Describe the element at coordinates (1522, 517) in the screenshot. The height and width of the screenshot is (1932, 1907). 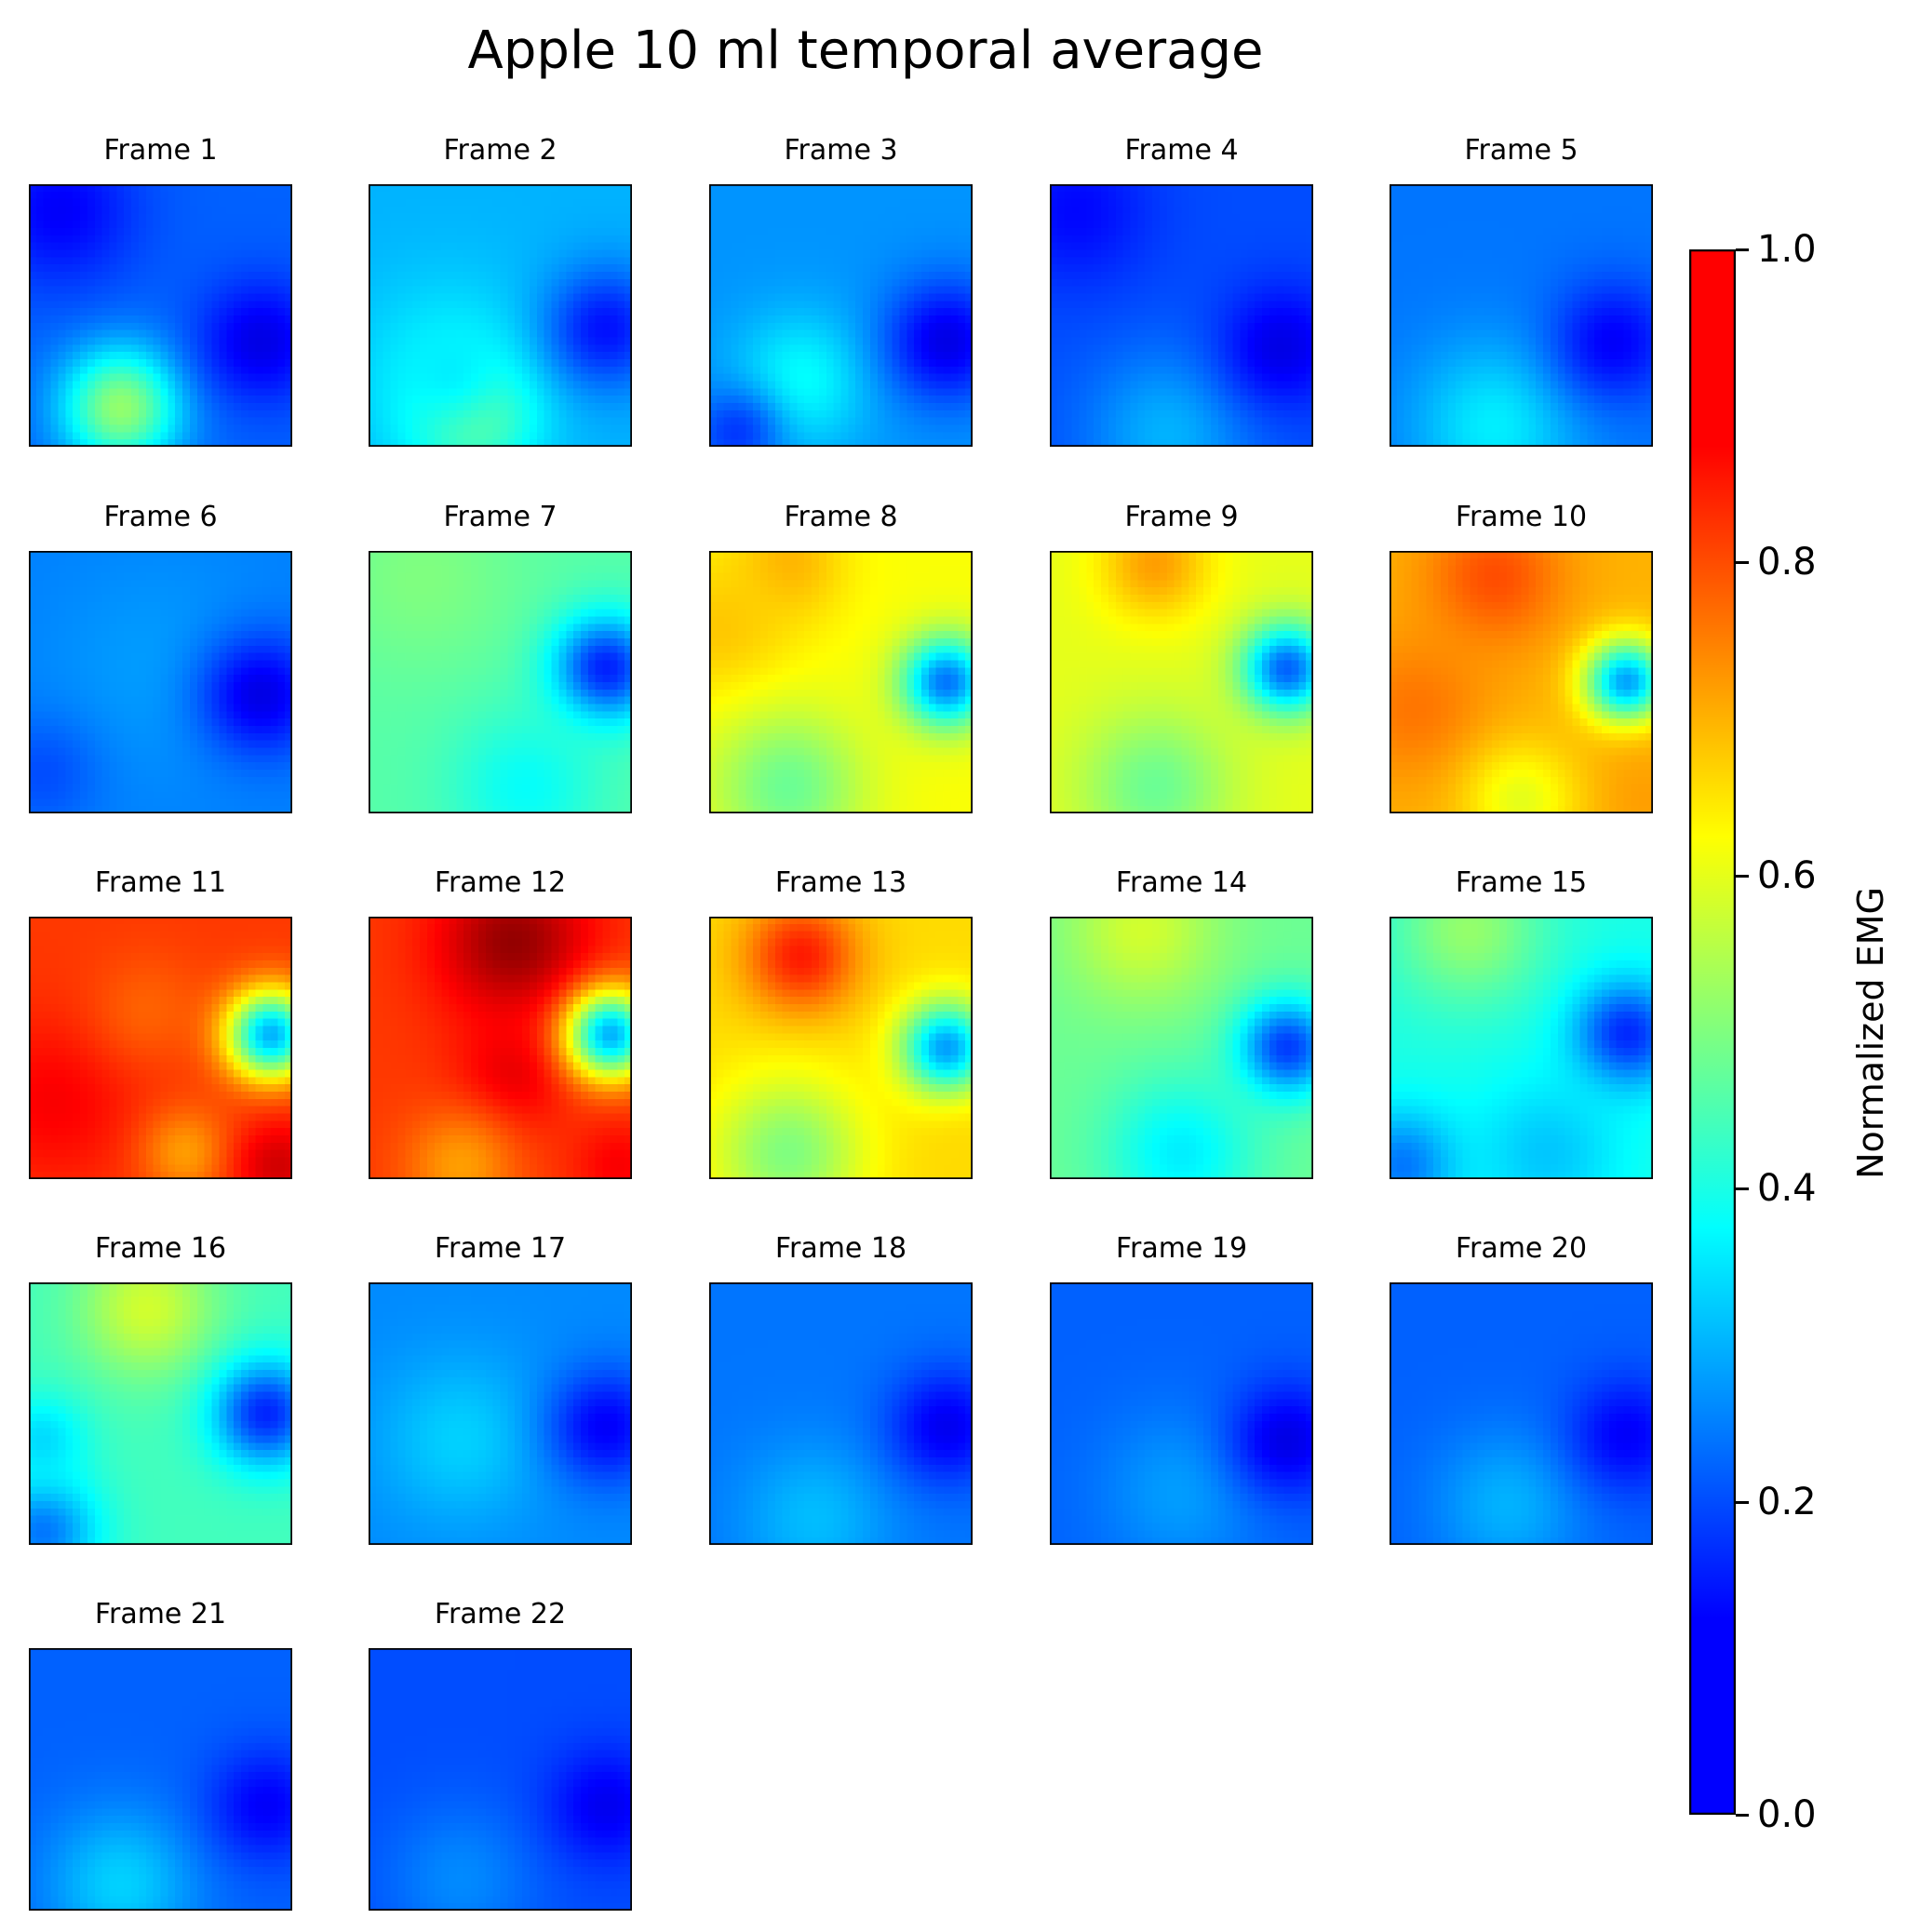
I see `panel-title: Frame 10` at that location.